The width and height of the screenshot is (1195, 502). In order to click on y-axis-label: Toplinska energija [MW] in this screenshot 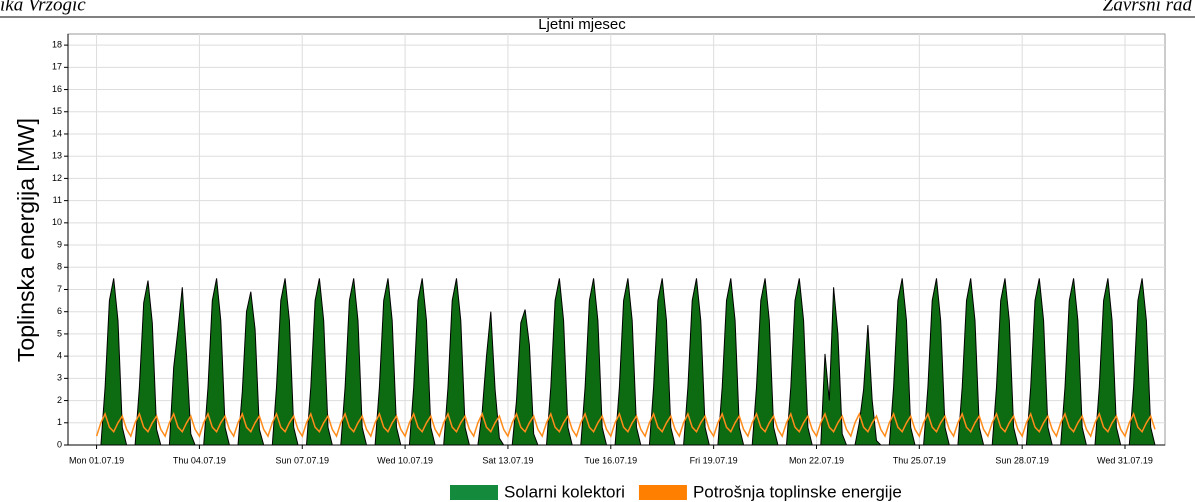, I will do `click(26, 240)`.